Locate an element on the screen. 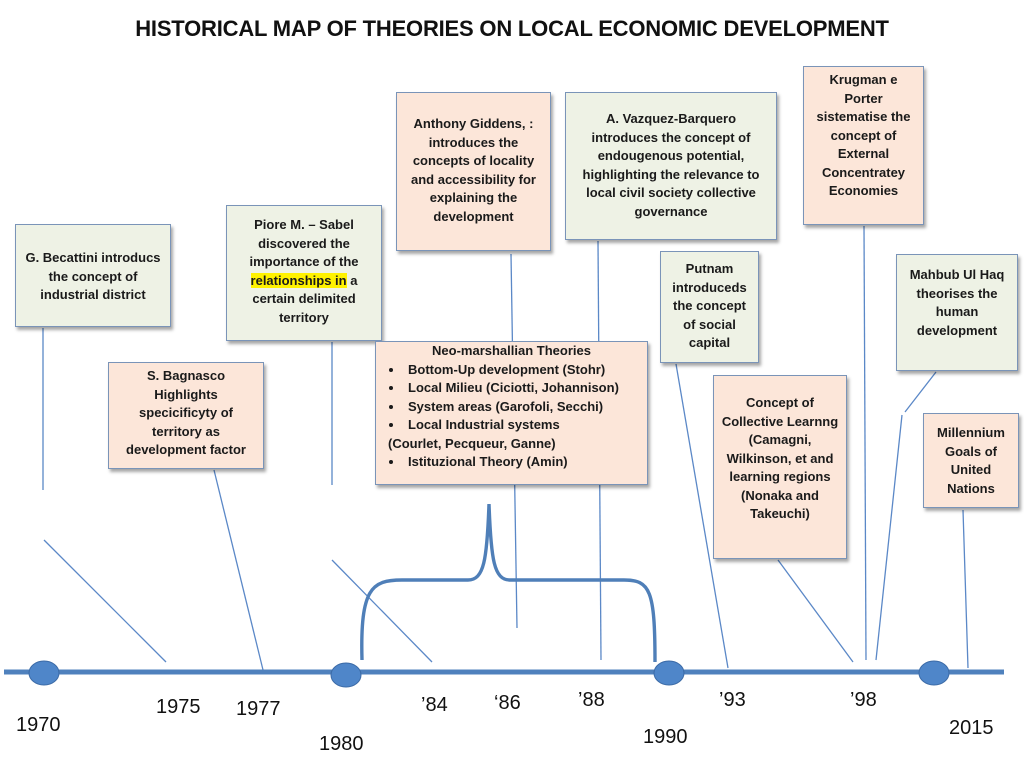 Image resolution: width=1024 pixels, height=768 pixels. connector-camagni is located at coordinates (815, 611).